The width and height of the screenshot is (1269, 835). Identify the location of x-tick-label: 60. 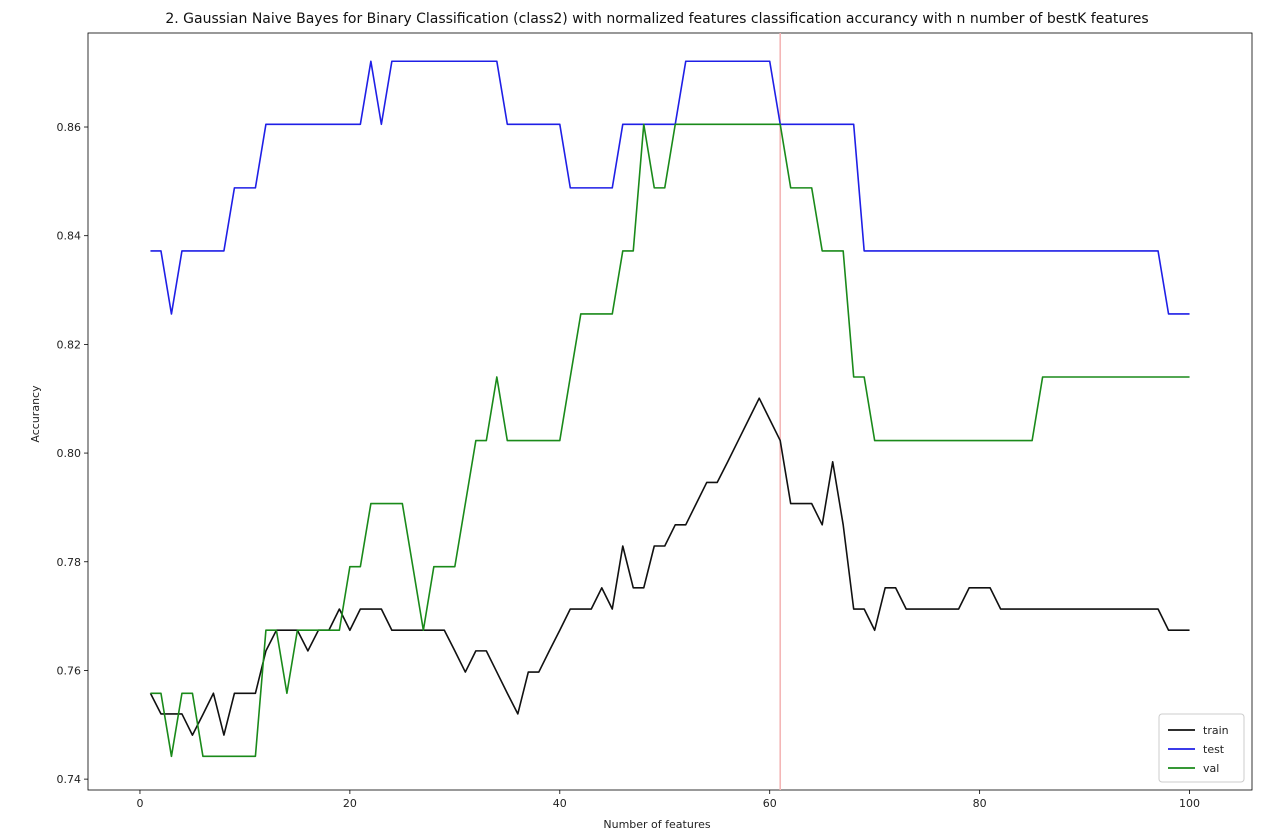
(770, 803).